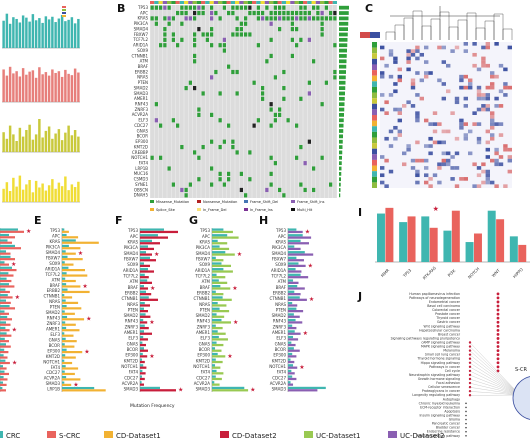 The height and width of the screenshot is (443, 530). Describe the element at coordinates (440, 347) in the screenshot. I see `panel-j-pathway-label: MAPK signaling pathway` at that location.